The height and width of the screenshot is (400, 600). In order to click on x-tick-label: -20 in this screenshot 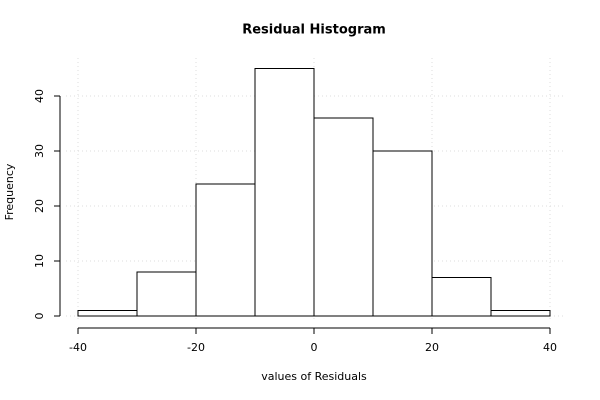, I will do `click(196, 347)`.